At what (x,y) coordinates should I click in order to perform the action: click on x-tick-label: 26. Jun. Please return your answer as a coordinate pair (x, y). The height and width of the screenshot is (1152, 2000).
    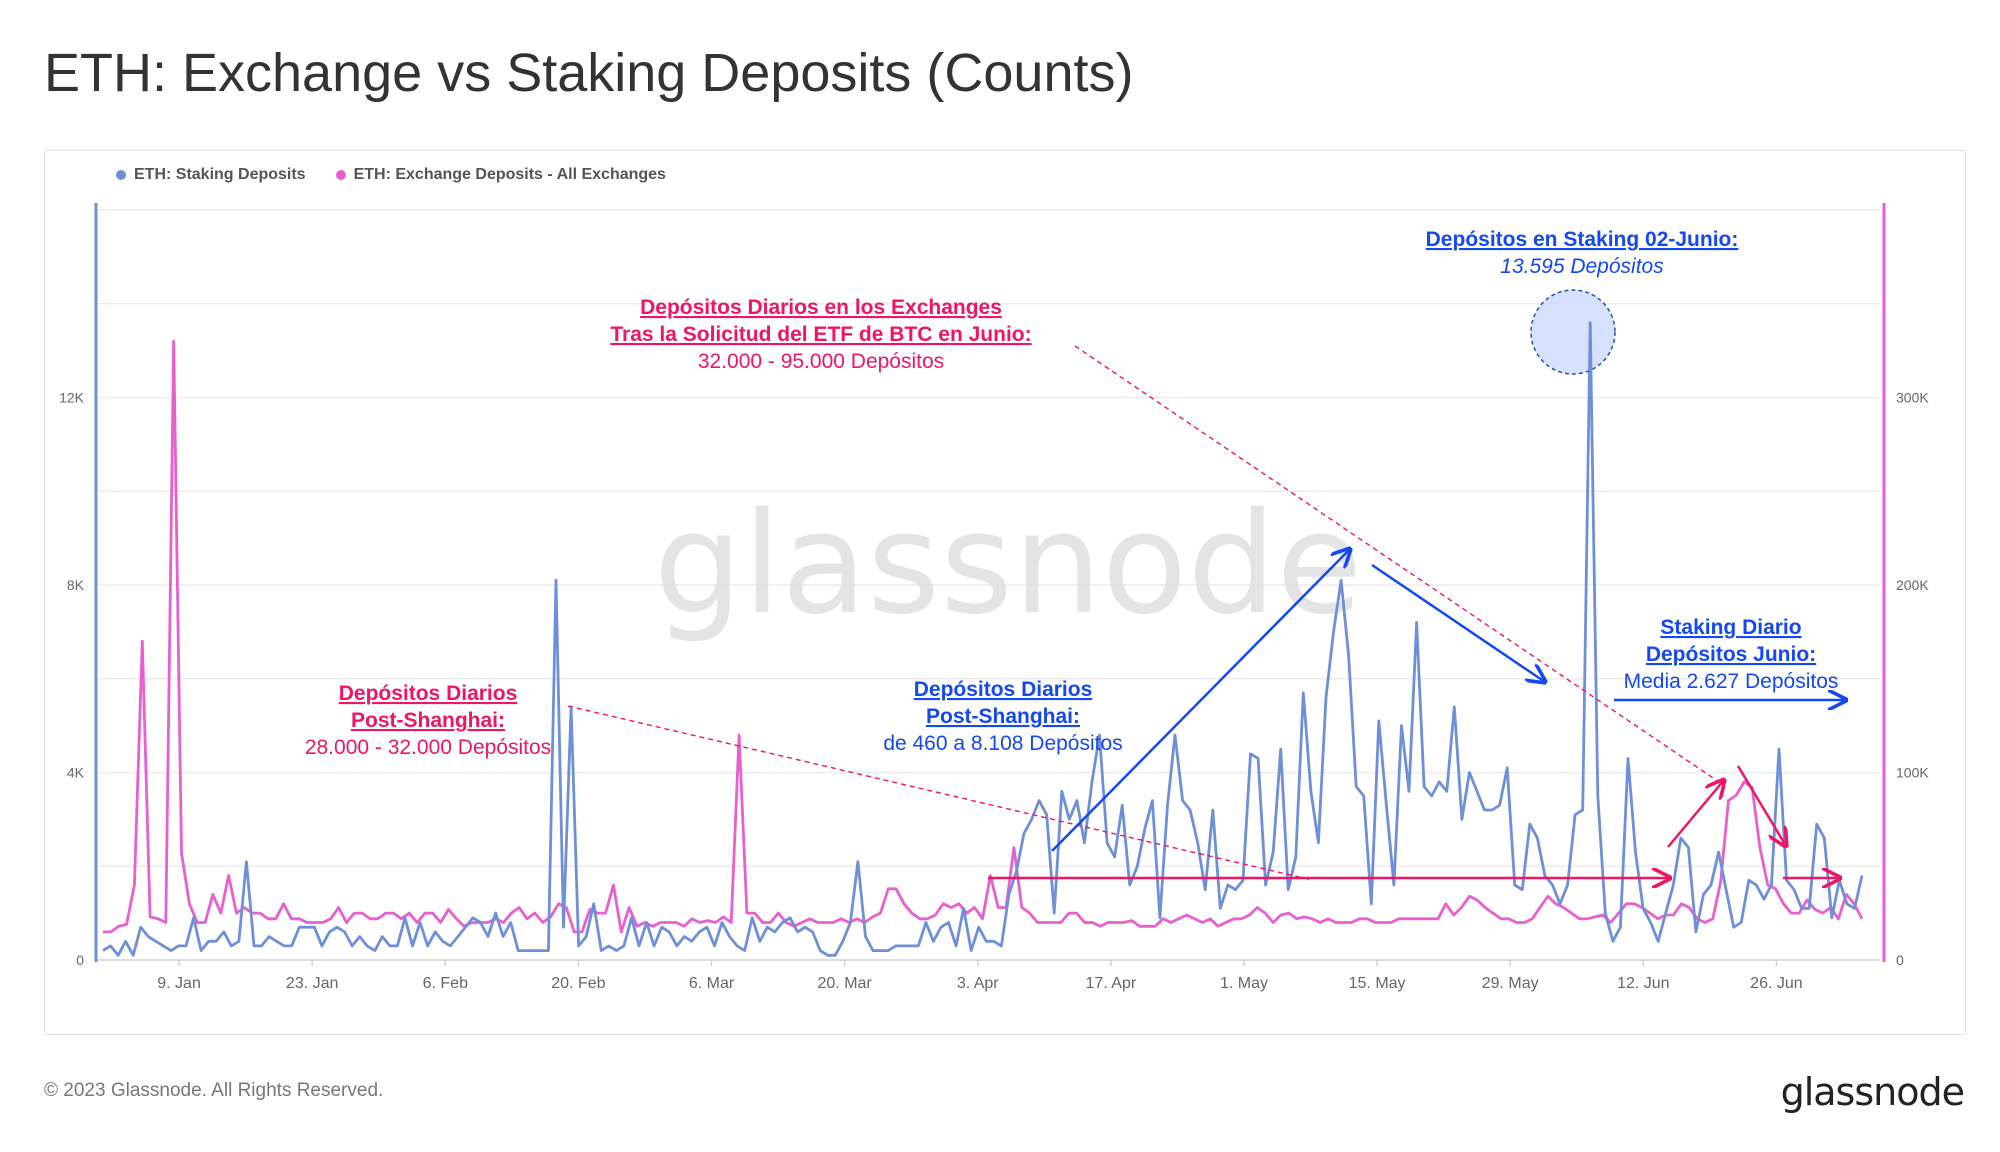
    Looking at the image, I should click on (1776, 983).